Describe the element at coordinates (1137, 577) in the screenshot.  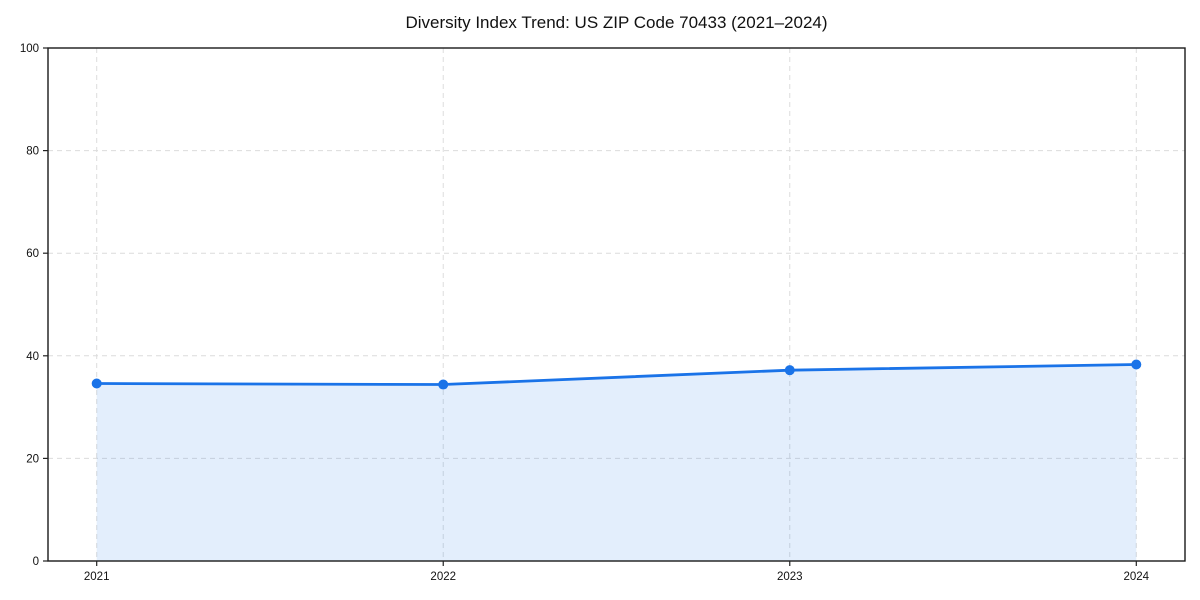
I see `x-tick-label: 2024` at that location.